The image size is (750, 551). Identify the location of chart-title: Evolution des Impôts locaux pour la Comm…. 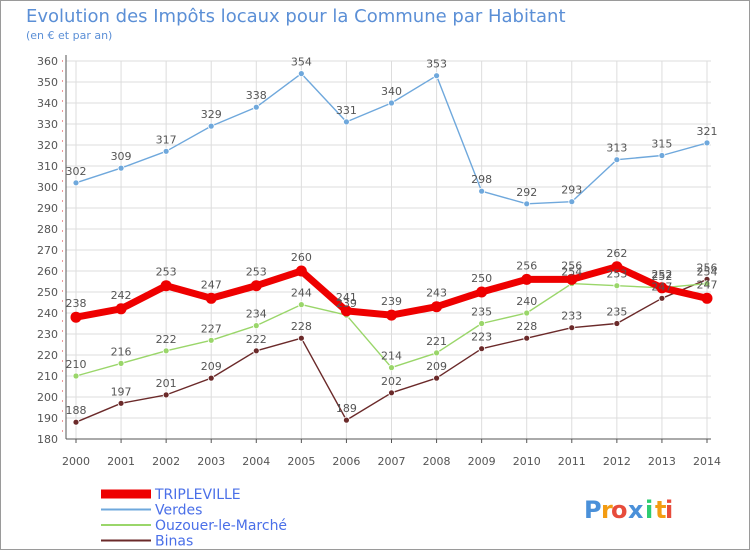
(296, 16).